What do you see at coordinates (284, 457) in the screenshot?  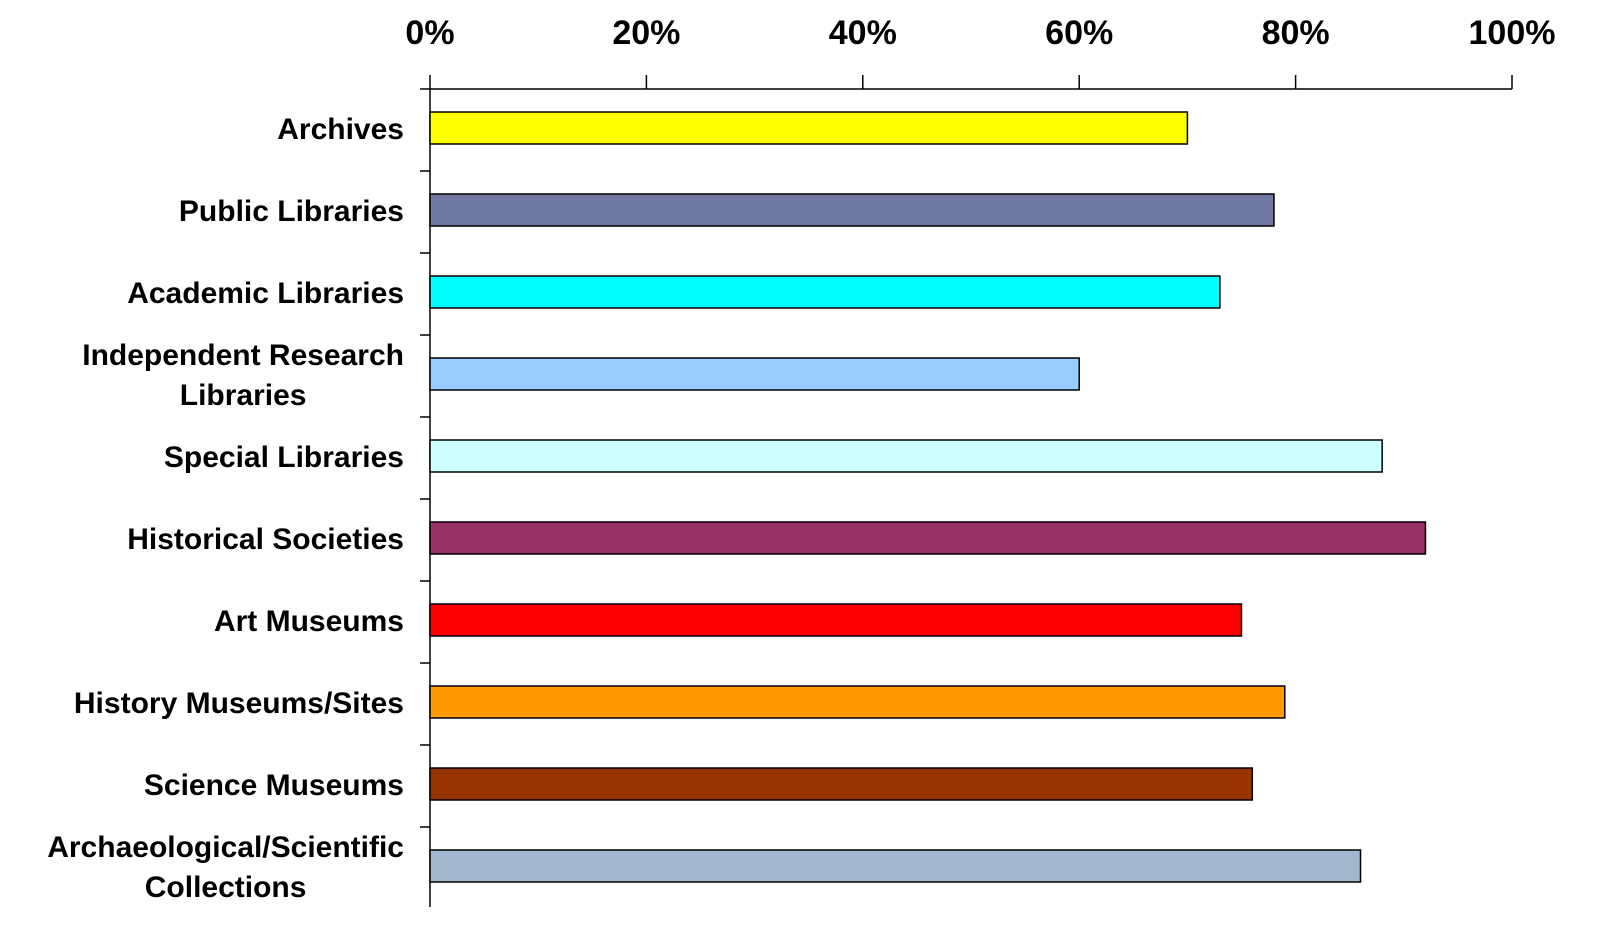 I see `category-label: Special Libraries` at bounding box center [284, 457].